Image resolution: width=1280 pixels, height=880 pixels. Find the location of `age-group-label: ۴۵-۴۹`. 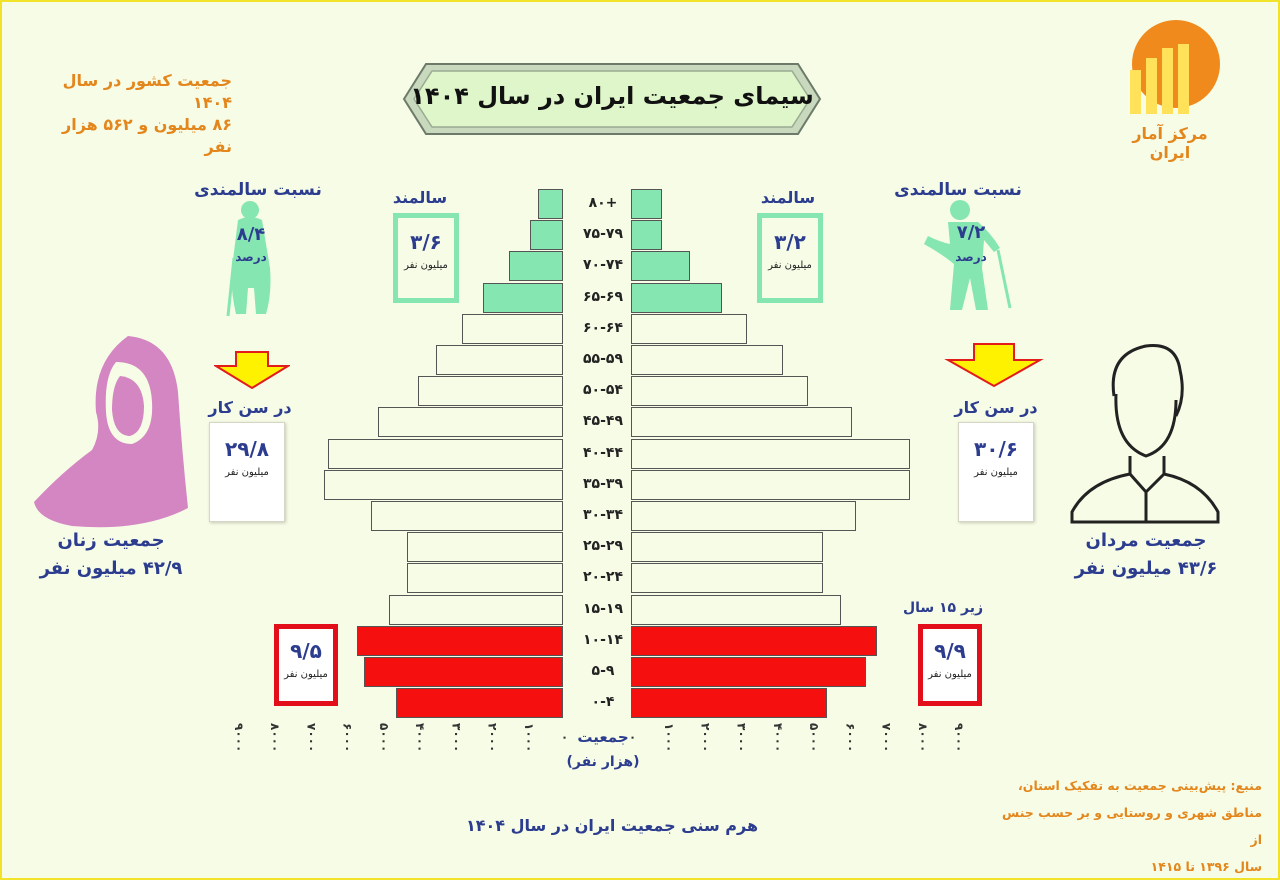

age-group-label: ۴۵-۴۹ is located at coordinates (603, 421).